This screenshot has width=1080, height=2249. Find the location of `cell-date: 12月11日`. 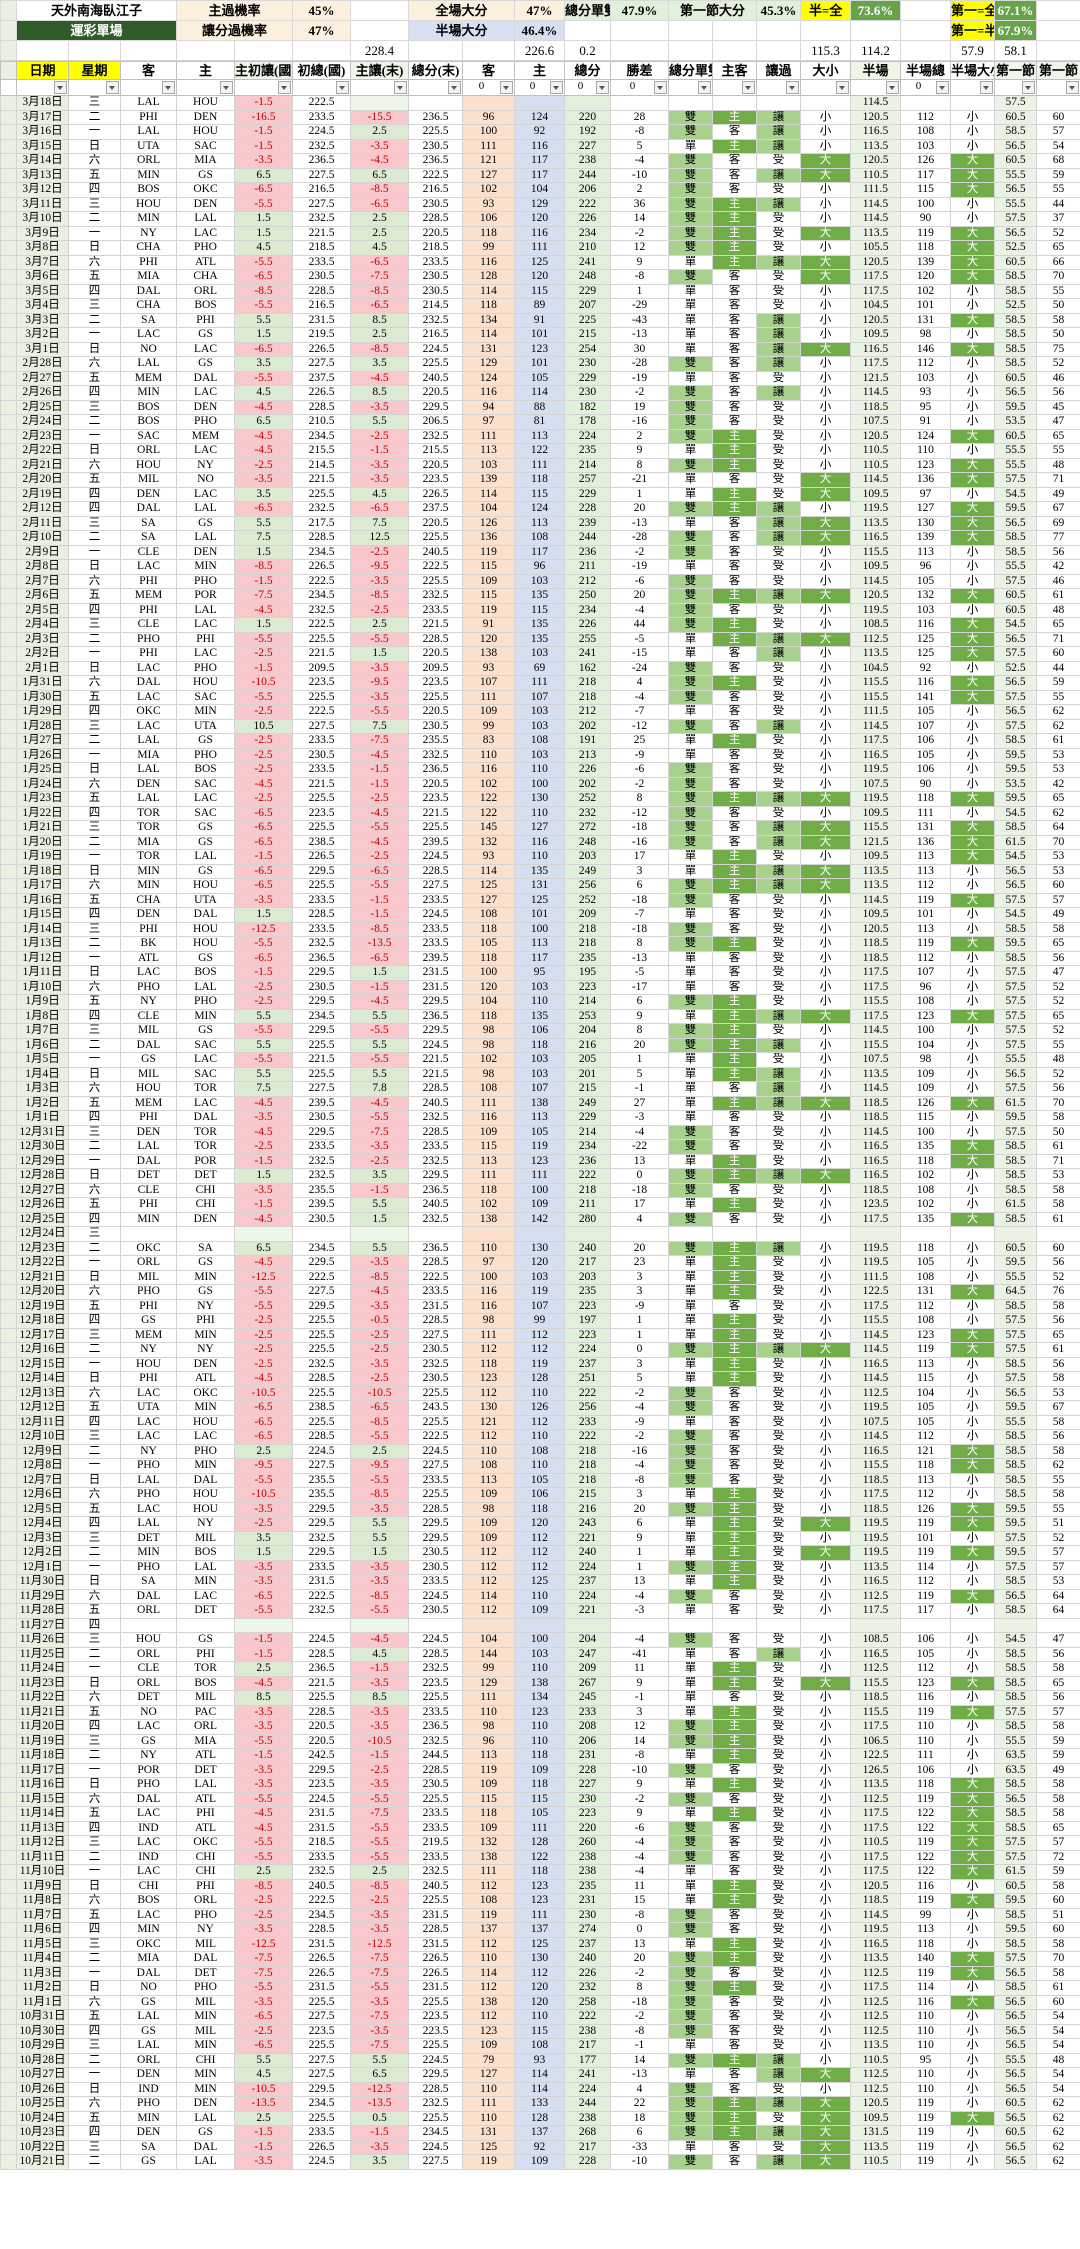

cell-date: 12月11日 is located at coordinates (42, 1422).